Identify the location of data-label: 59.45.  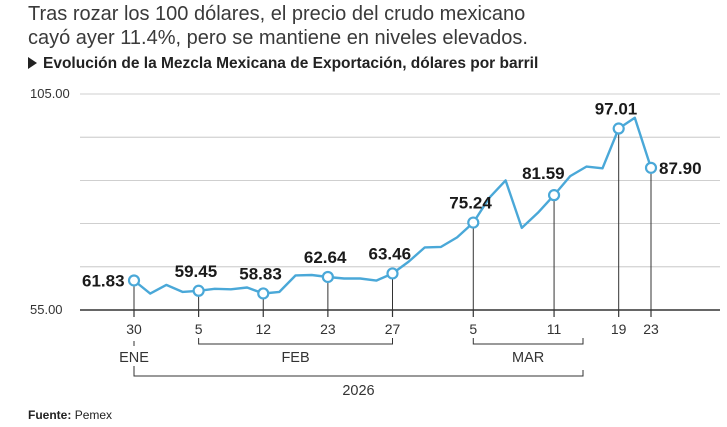
(196, 271).